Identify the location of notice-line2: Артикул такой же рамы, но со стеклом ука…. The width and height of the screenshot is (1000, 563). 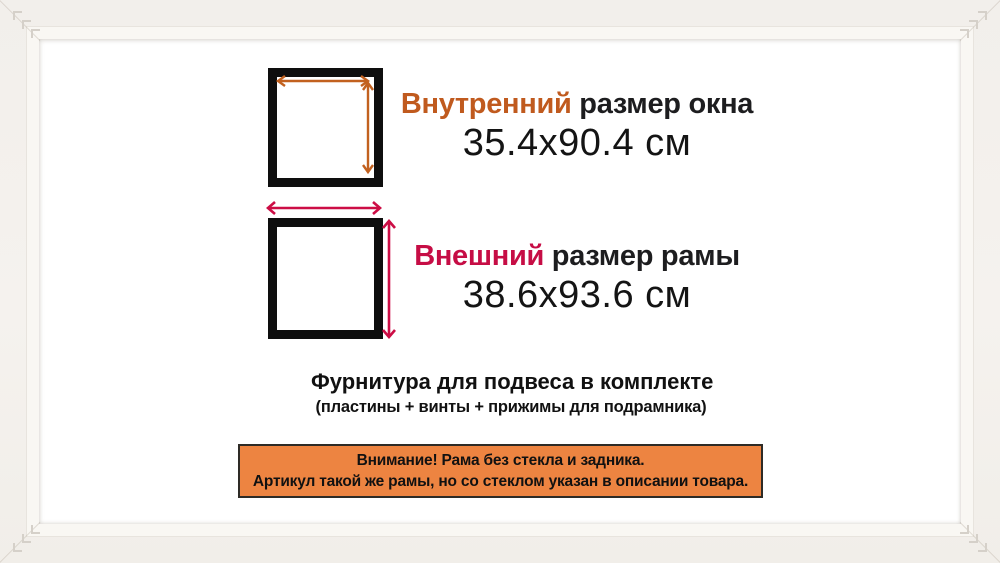
(500, 481).